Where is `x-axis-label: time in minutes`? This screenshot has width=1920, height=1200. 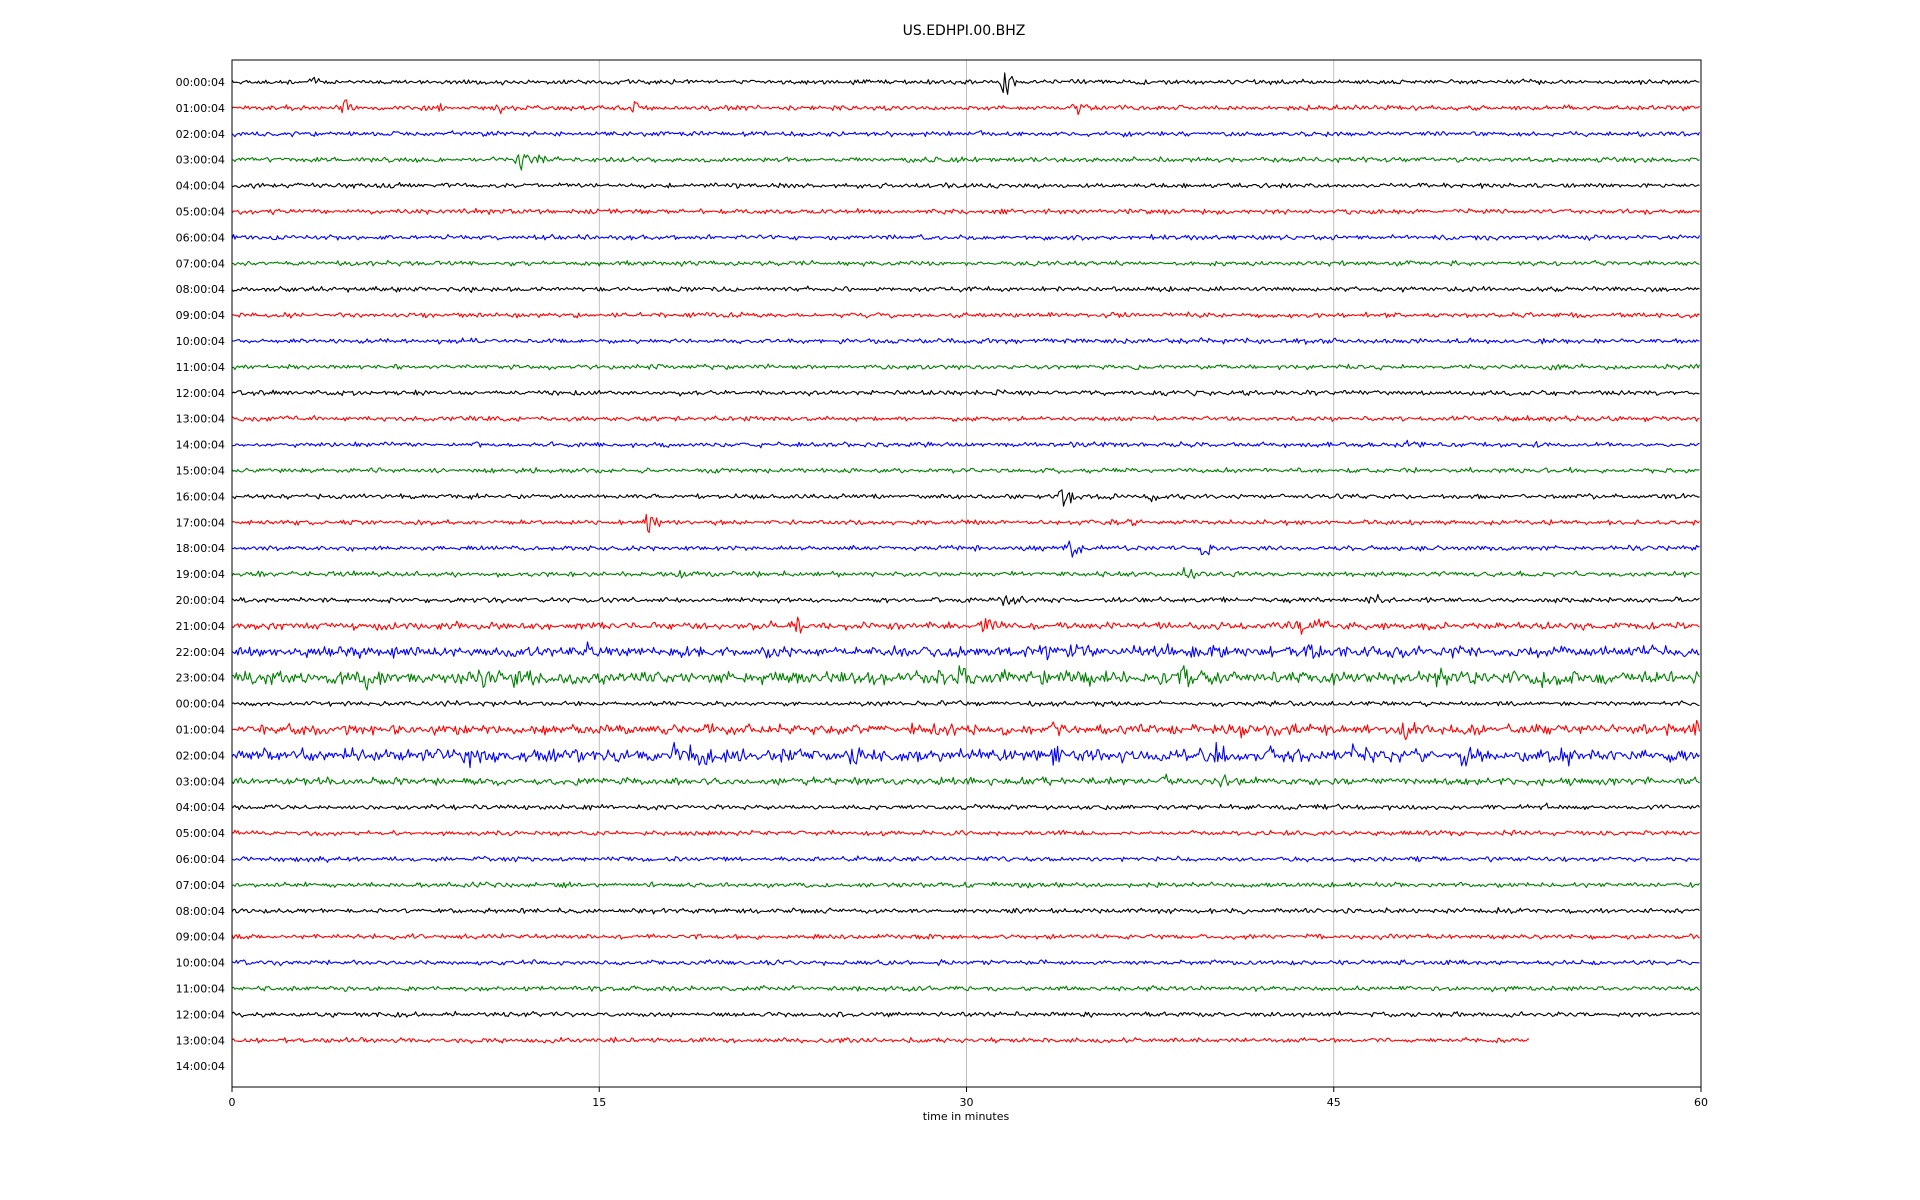
x-axis-label: time in minutes is located at coordinates (966, 1116).